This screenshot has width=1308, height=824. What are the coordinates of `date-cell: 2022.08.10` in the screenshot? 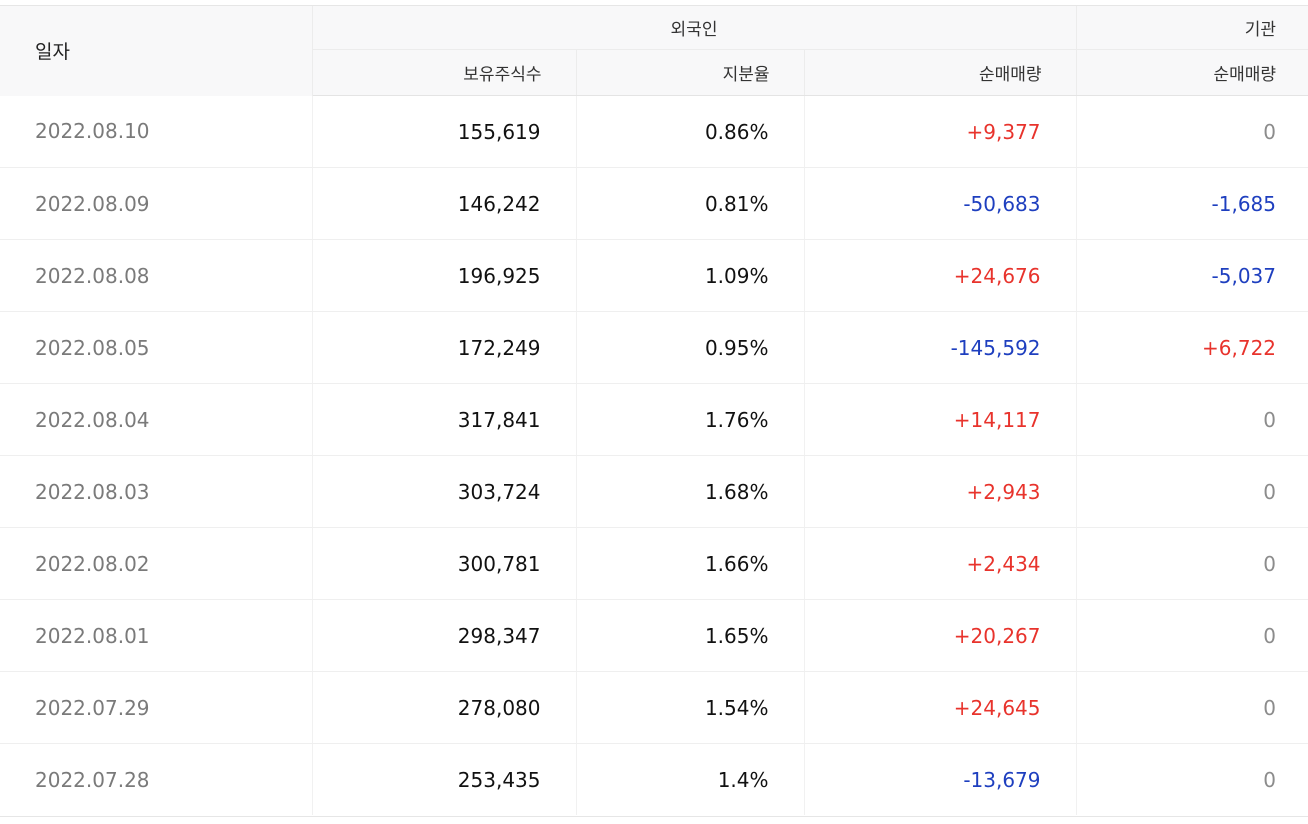 It's located at (156, 131).